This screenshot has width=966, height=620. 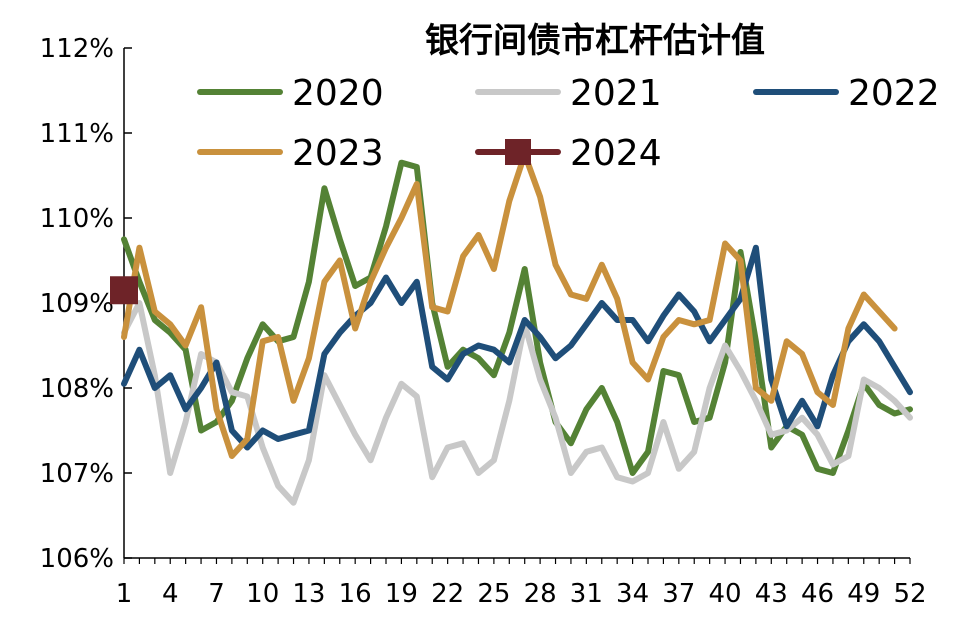 I want to click on x-tick-label: 7, so click(x=216, y=594).